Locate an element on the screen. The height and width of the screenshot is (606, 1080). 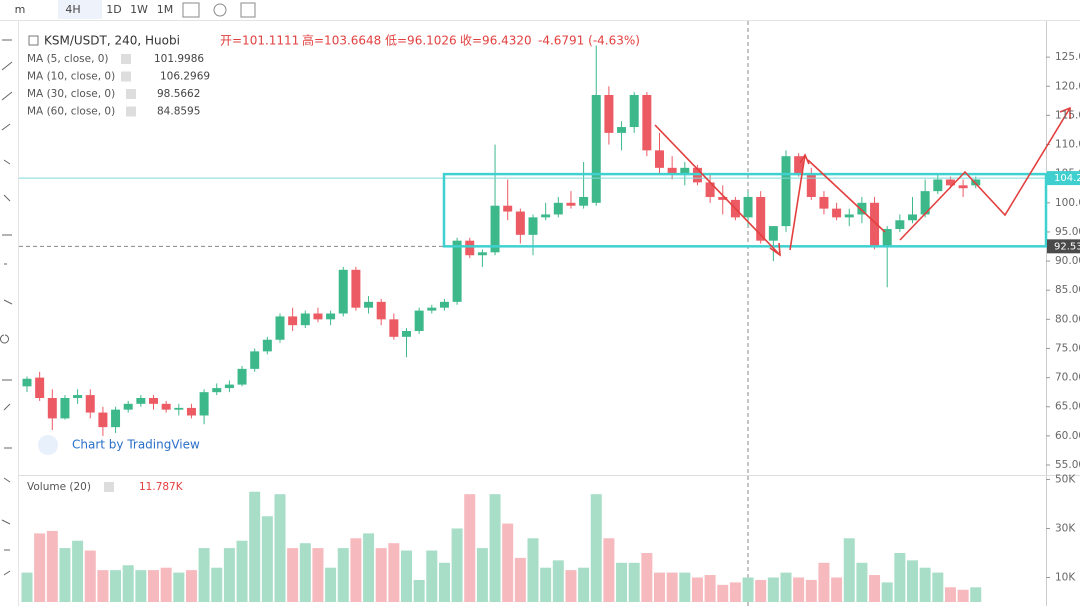
y-tick-label: 60.00 is located at coordinates (1067, 436).